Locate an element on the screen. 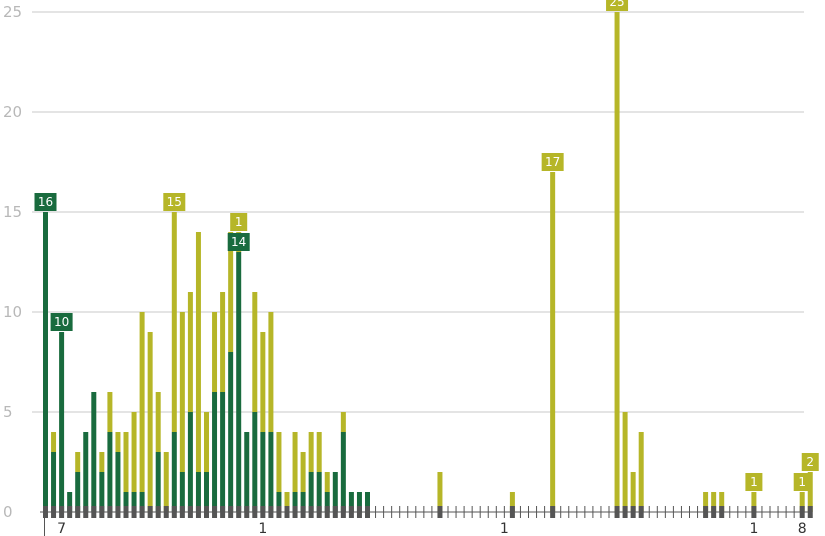 This screenshot has height=536, width=825. data-label-text: 14 is located at coordinates (238, 242).